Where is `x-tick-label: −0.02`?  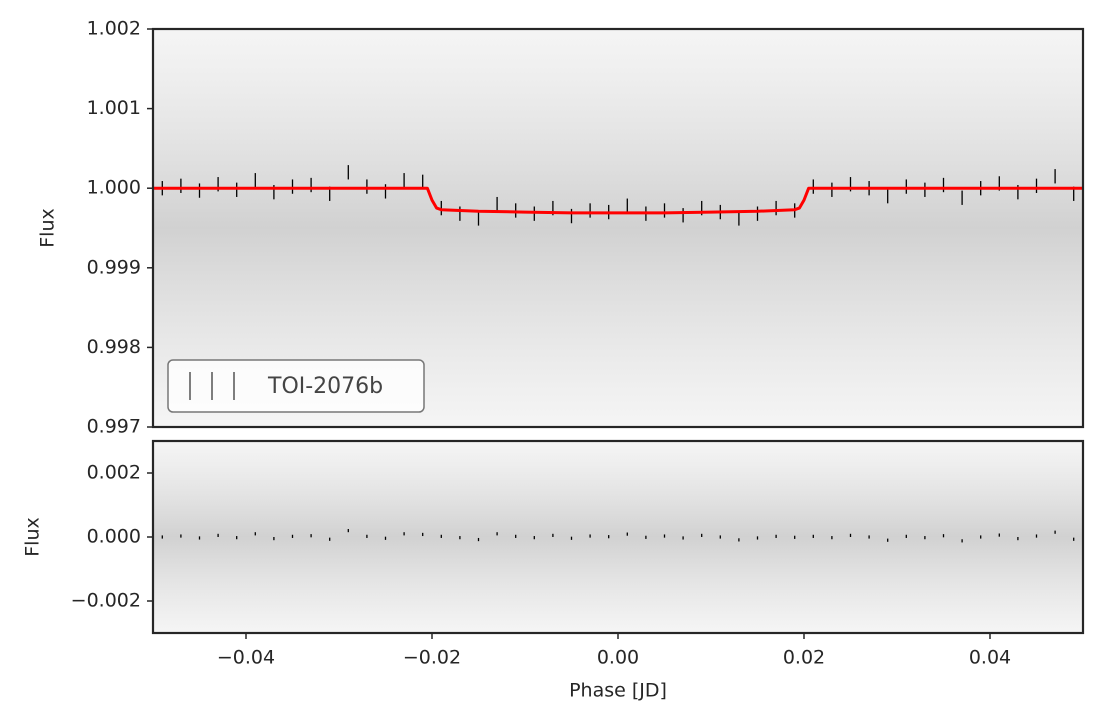 x-tick-label: −0.02 is located at coordinates (432, 658).